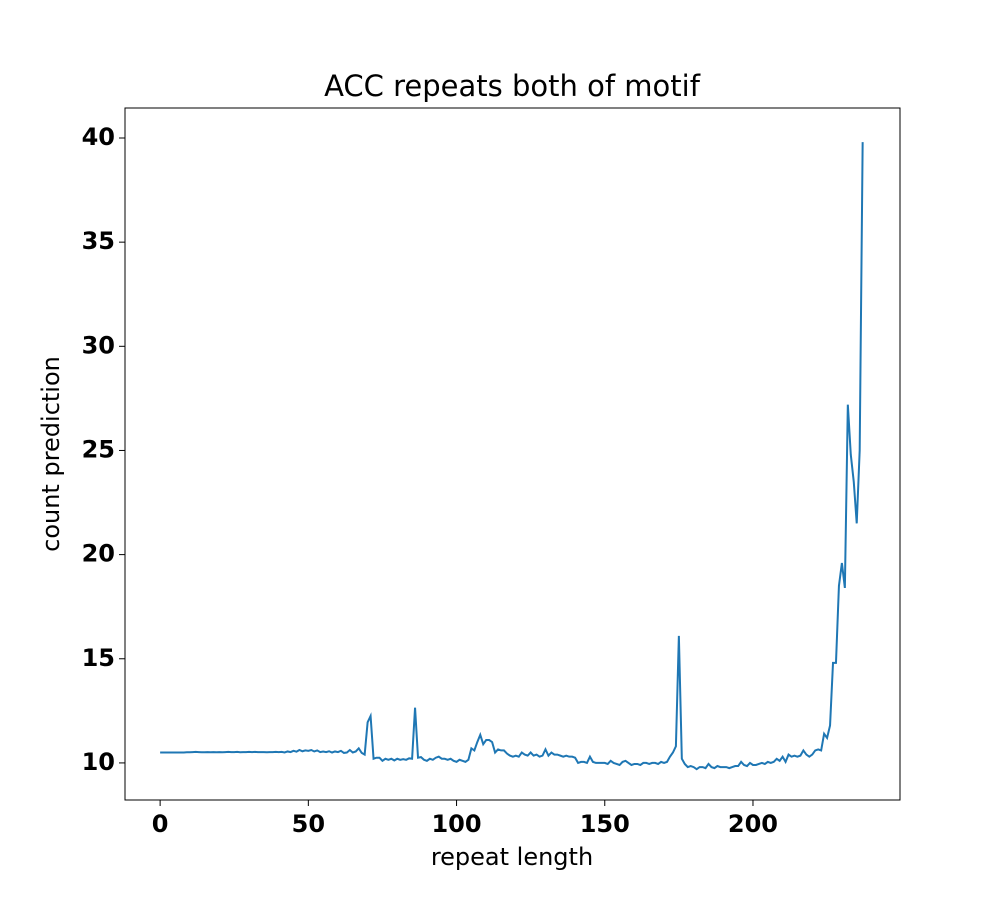 This screenshot has width=1000, height=904. I want to click on y-tick-label: 35, so click(98, 241).